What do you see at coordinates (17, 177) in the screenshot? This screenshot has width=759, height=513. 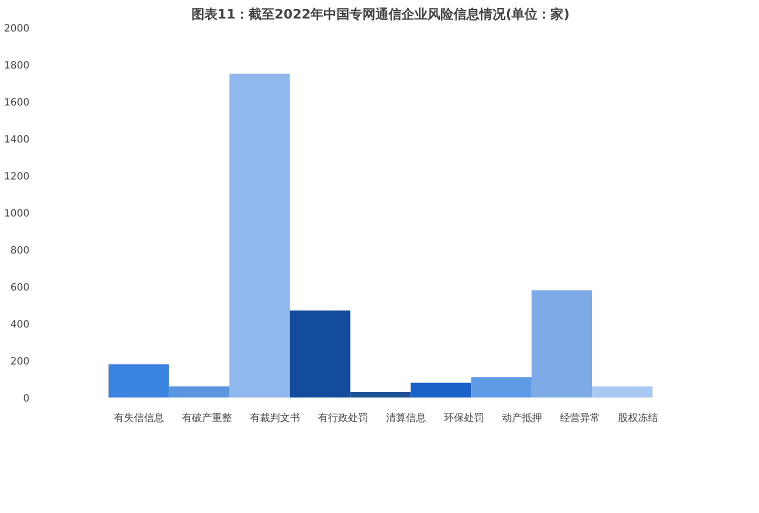 I see `y-tick-label: 1200` at bounding box center [17, 177].